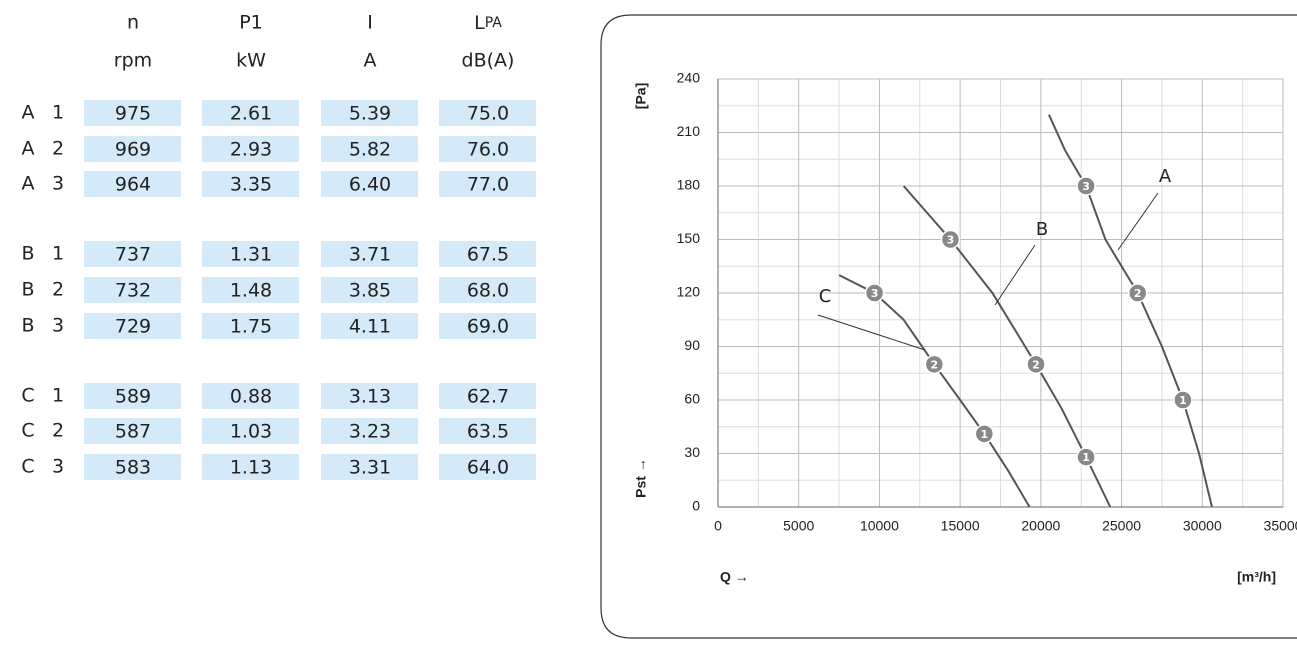 The image size is (1297, 651). What do you see at coordinates (27, 290) in the screenshot?
I see `row-group: B` at bounding box center [27, 290].